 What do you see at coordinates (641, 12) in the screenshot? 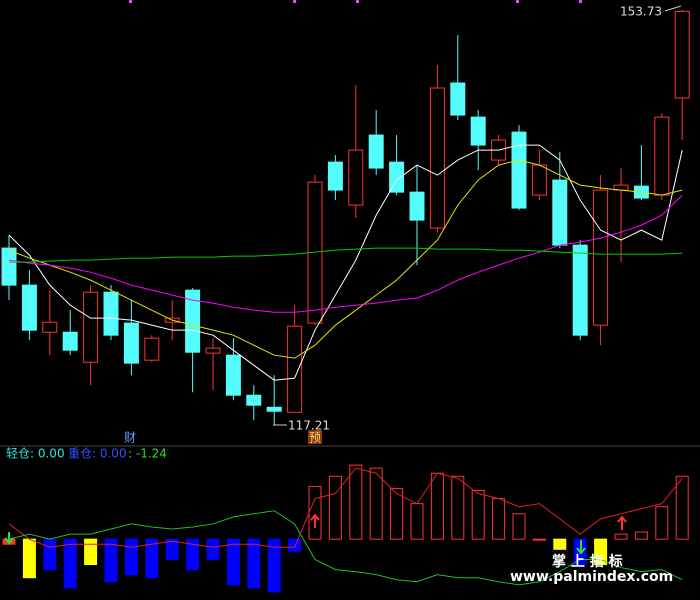
I see `high-label: 153.73` at bounding box center [641, 12].